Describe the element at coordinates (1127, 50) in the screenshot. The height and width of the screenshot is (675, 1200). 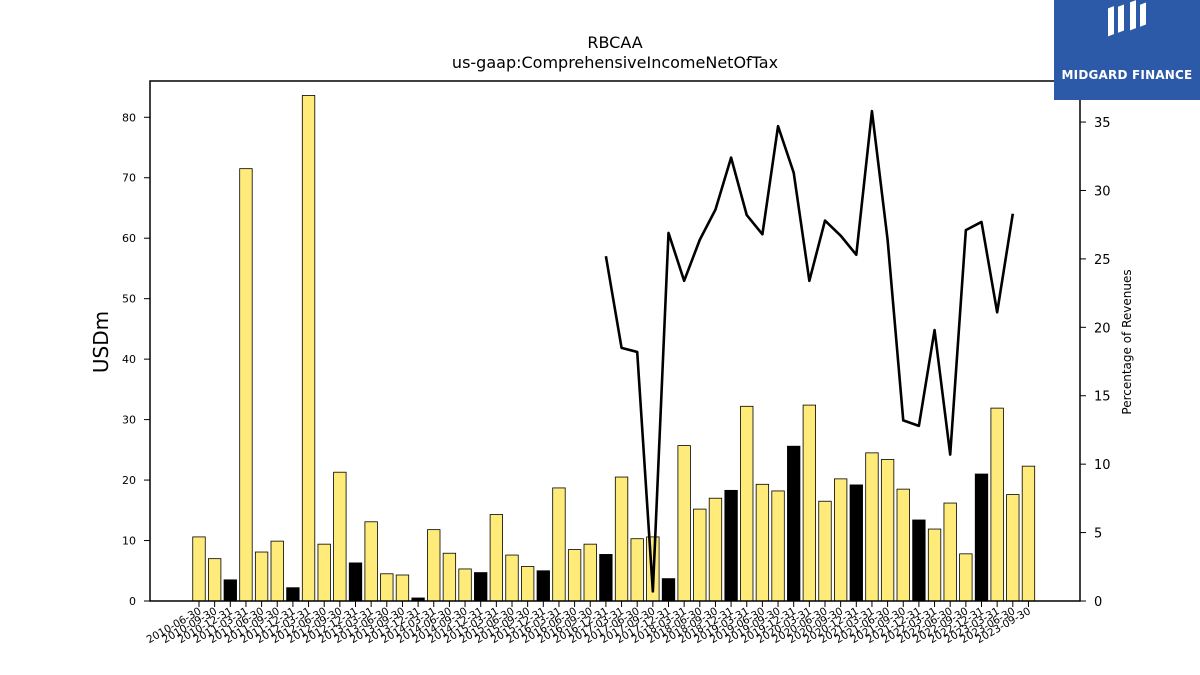
I see `brand-logo: MIDGARD FINANCE` at that location.